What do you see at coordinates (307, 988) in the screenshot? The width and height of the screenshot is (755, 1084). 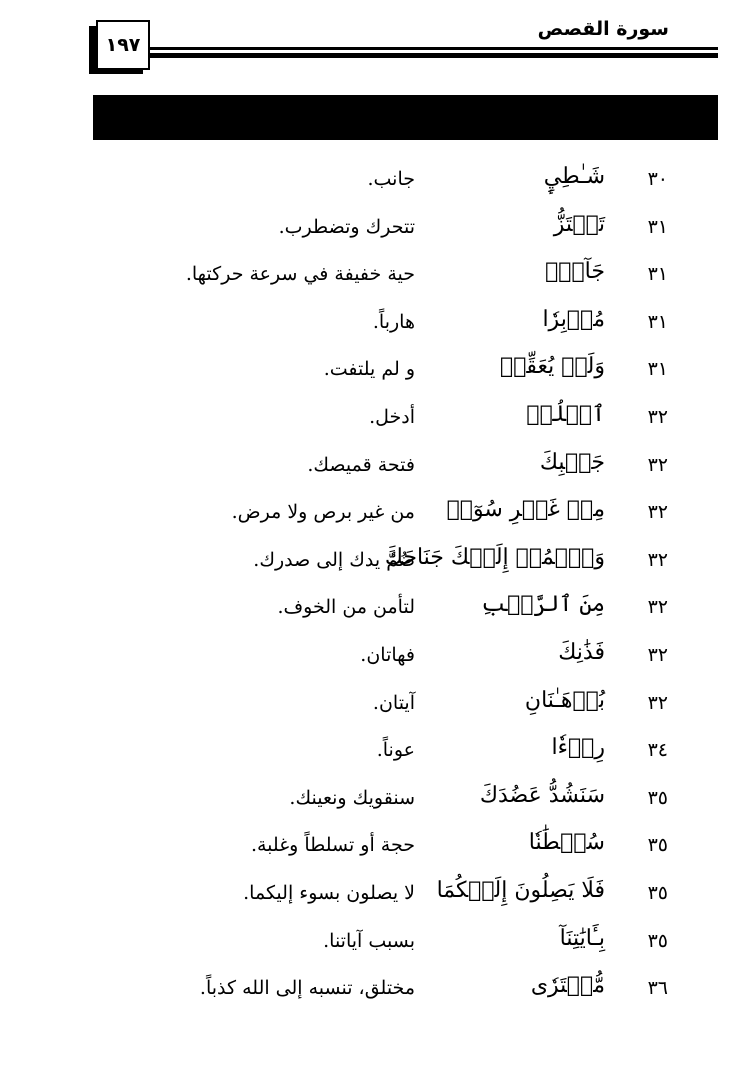 I see `word-meaning: مختلق، تنسبه إلى الله كذباً.` at bounding box center [307, 988].